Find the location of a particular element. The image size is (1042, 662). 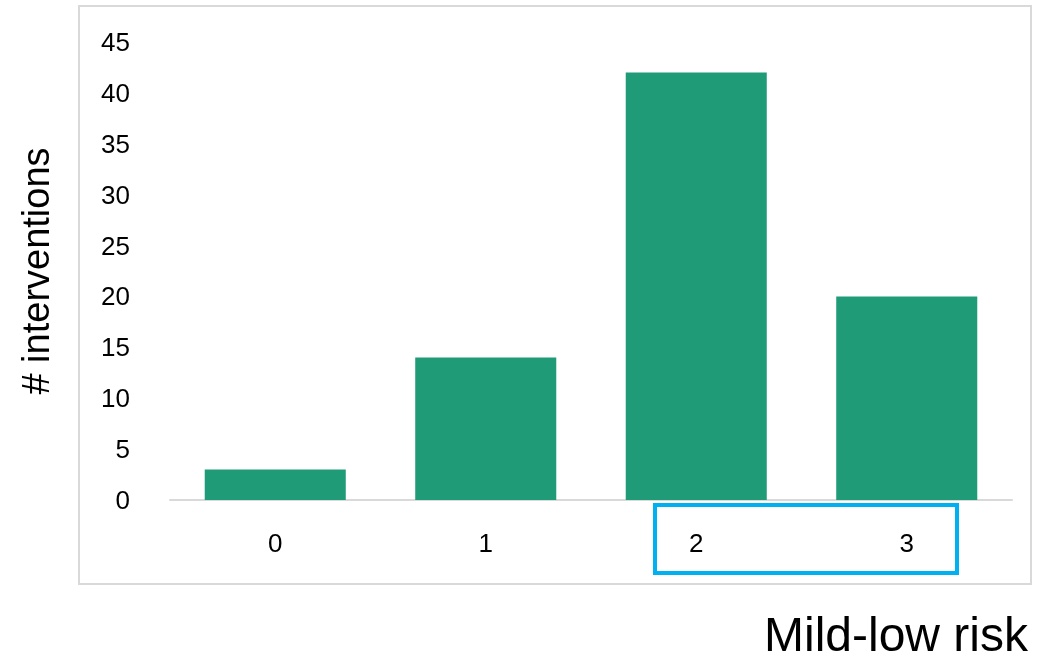

x-tick-label: 0 is located at coordinates (275, 543).